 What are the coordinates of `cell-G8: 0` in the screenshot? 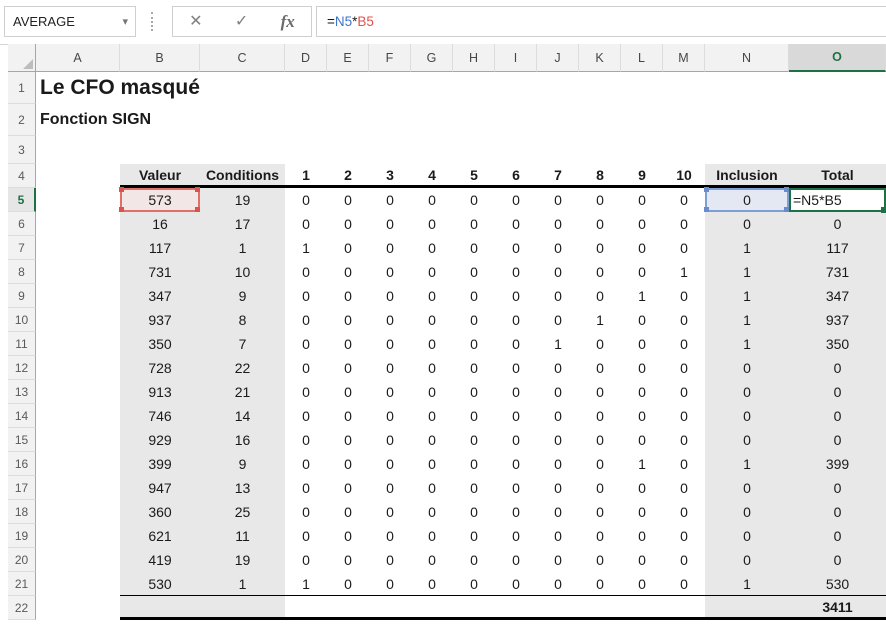 It's located at (432, 272).